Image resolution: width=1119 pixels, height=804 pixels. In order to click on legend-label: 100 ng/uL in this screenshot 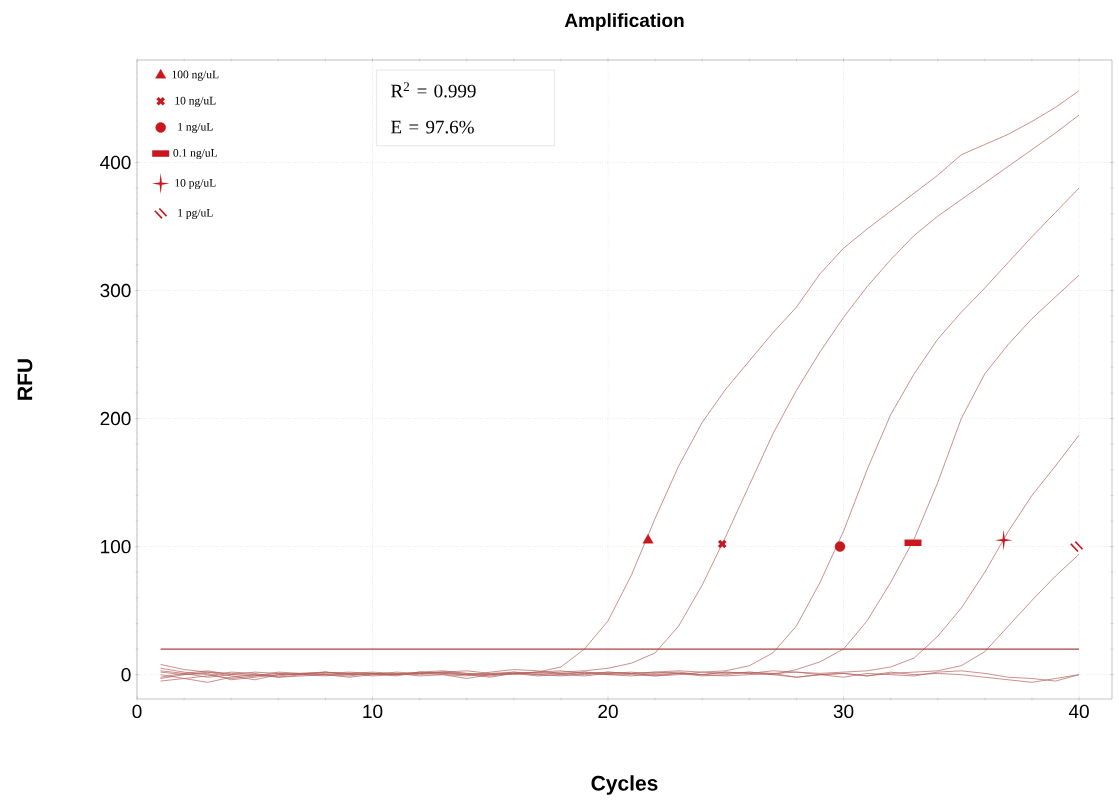, I will do `click(195, 75)`.